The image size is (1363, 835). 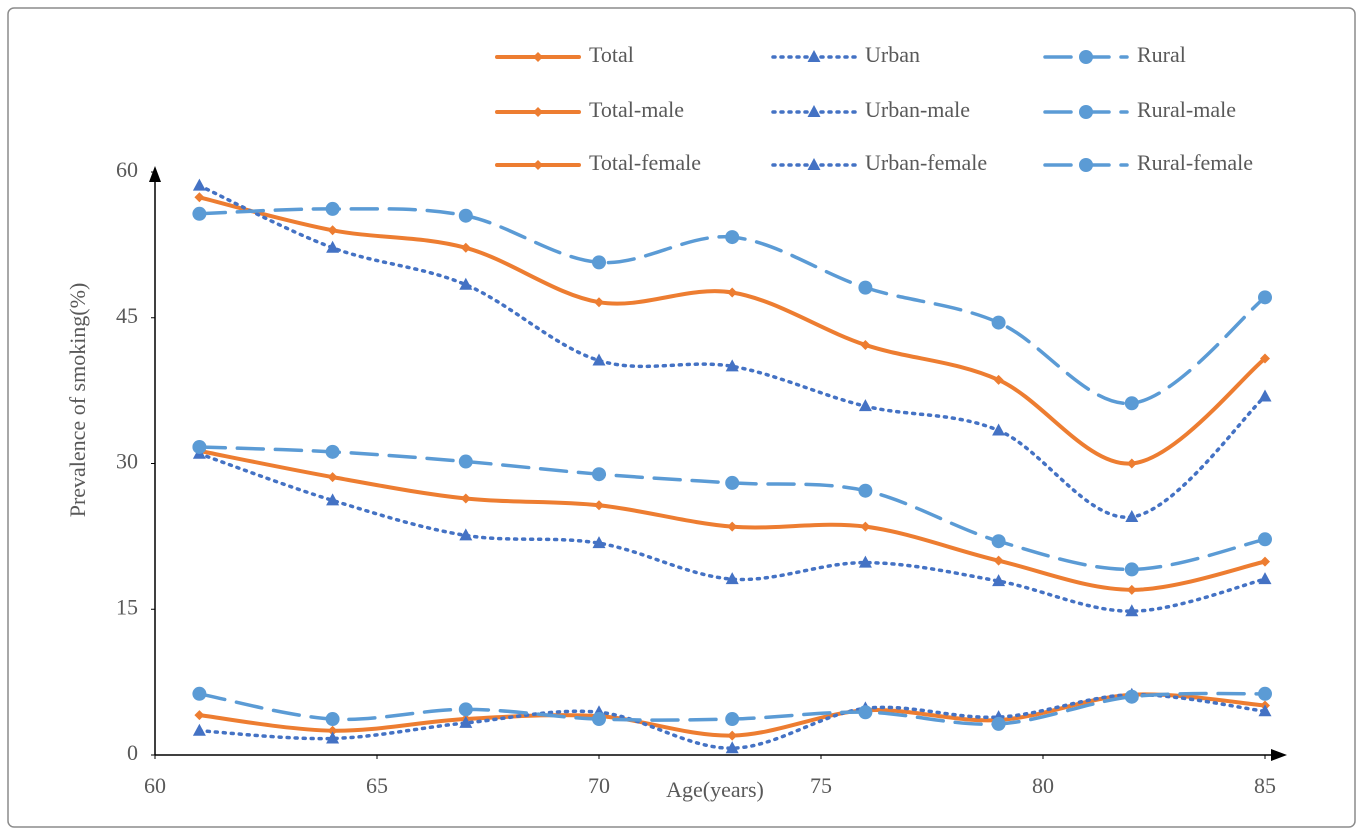 What do you see at coordinates (77, 400) in the screenshot?
I see `y-axis-label: Prevalence of smoking(%)` at bounding box center [77, 400].